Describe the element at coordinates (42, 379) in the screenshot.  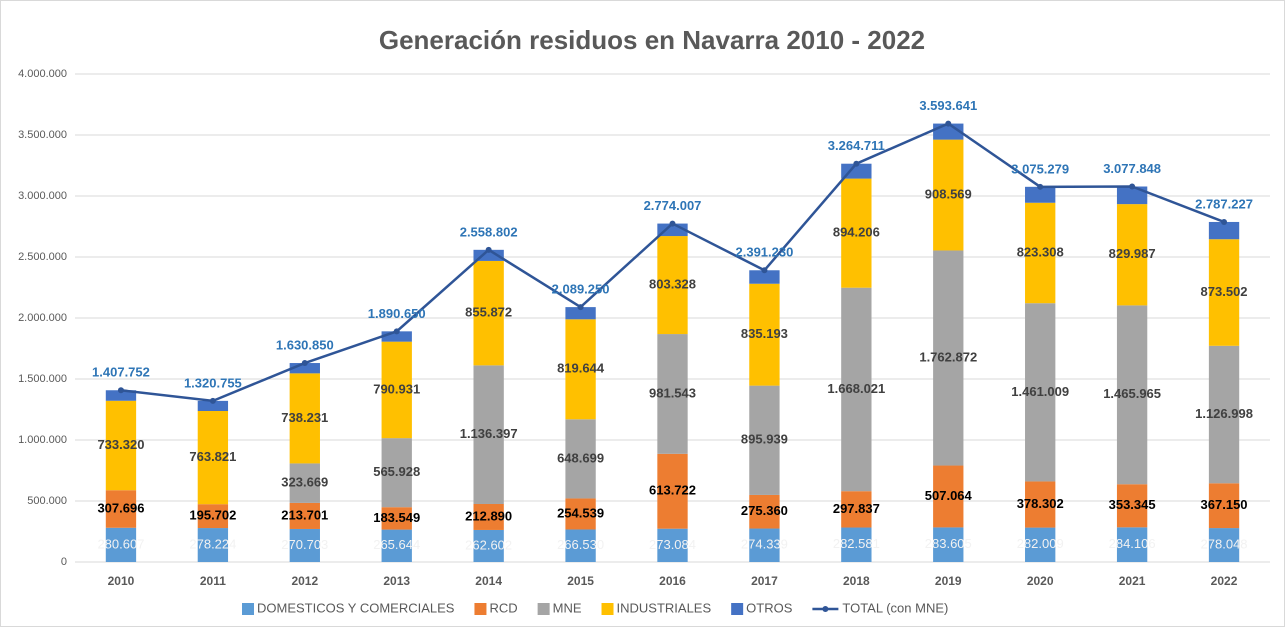
I see `y-tick-label: 1.500.000` at that location.